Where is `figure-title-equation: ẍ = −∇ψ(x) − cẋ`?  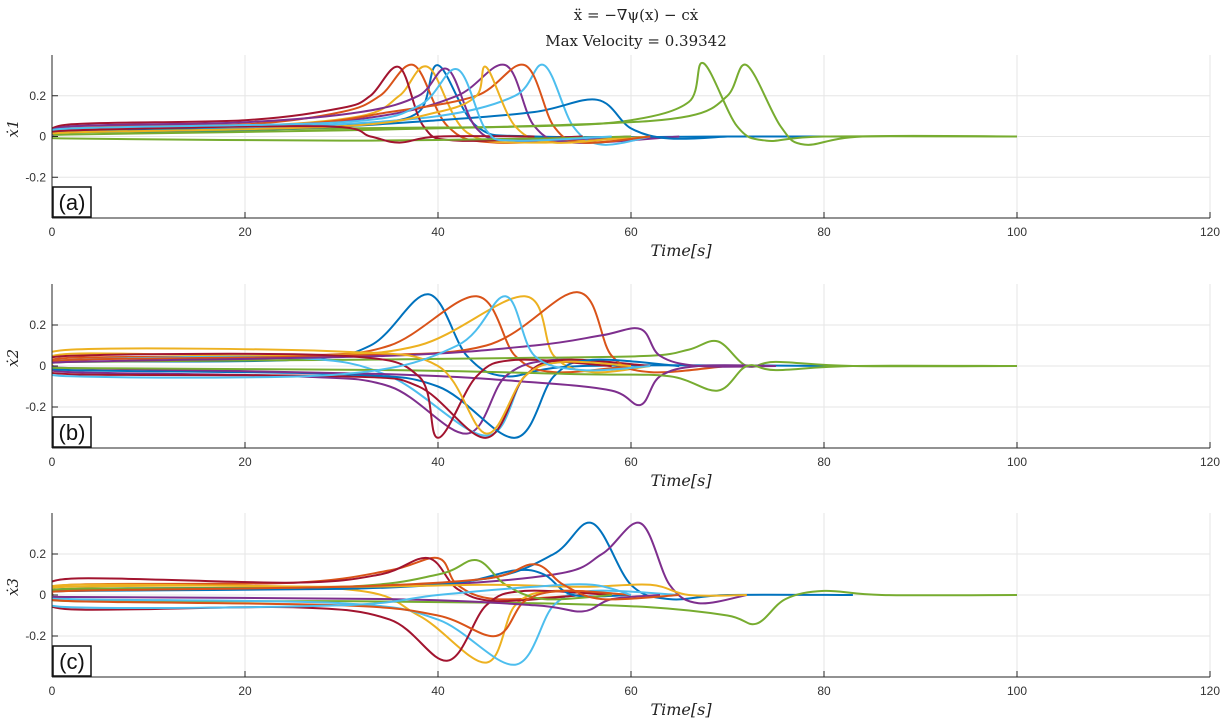
figure-title-equation: ẍ = −∇ψ(x) − cẋ is located at coordinates (636, 15).